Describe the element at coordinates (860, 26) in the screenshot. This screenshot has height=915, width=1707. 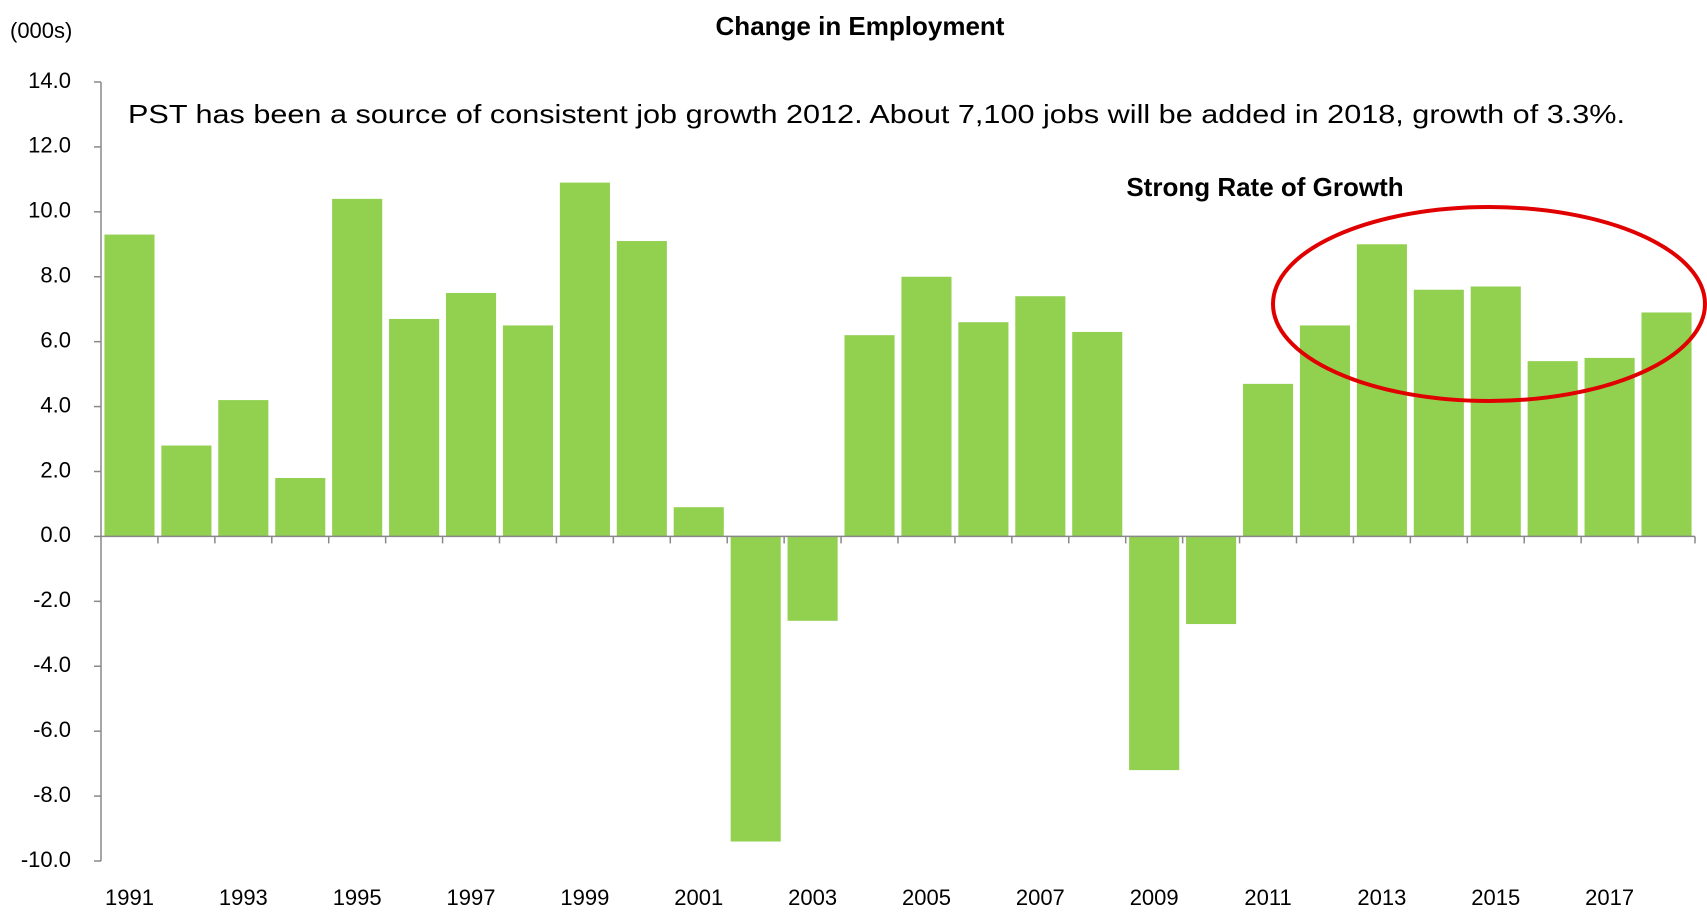
I see `chart-title: Change in Employment` at that location.